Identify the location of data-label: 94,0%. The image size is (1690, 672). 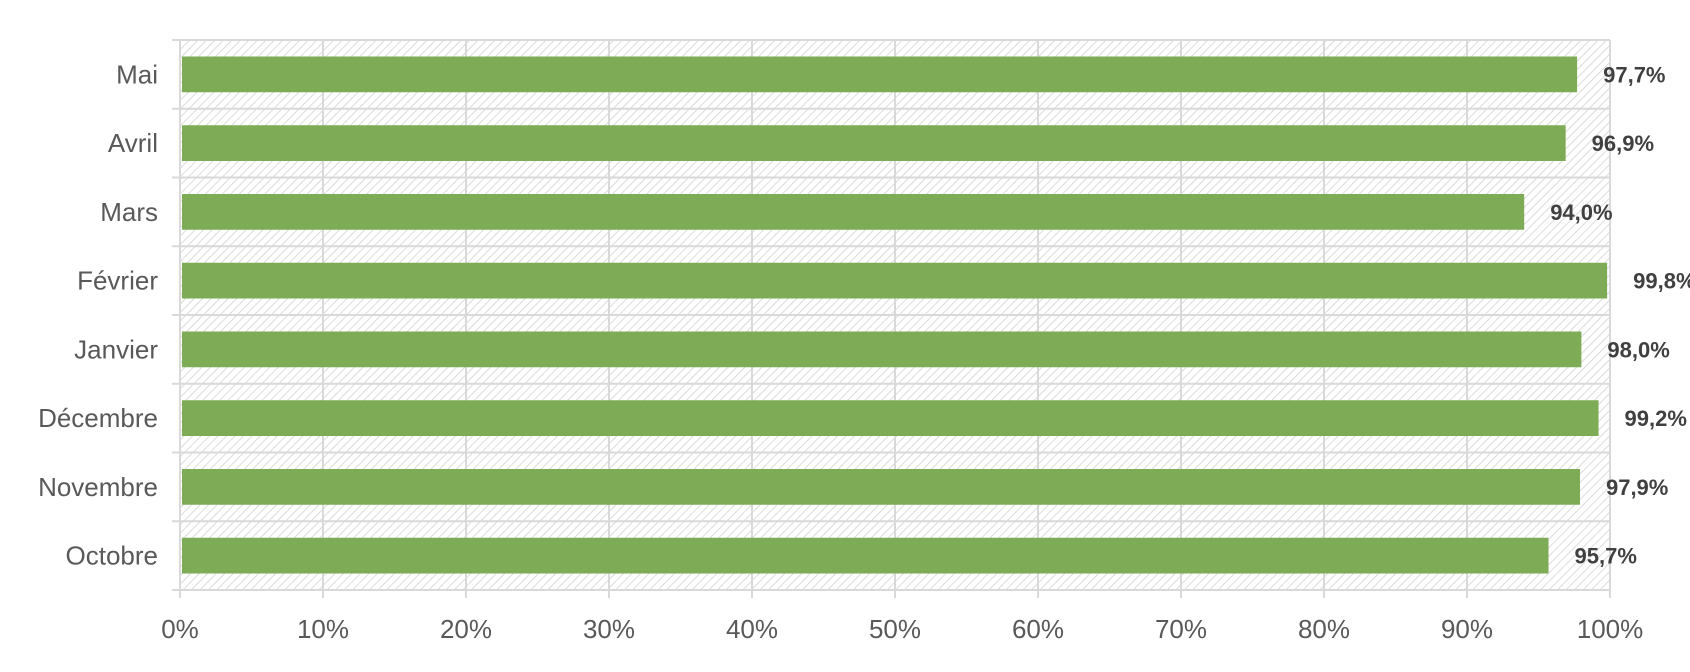
(1581, 212).